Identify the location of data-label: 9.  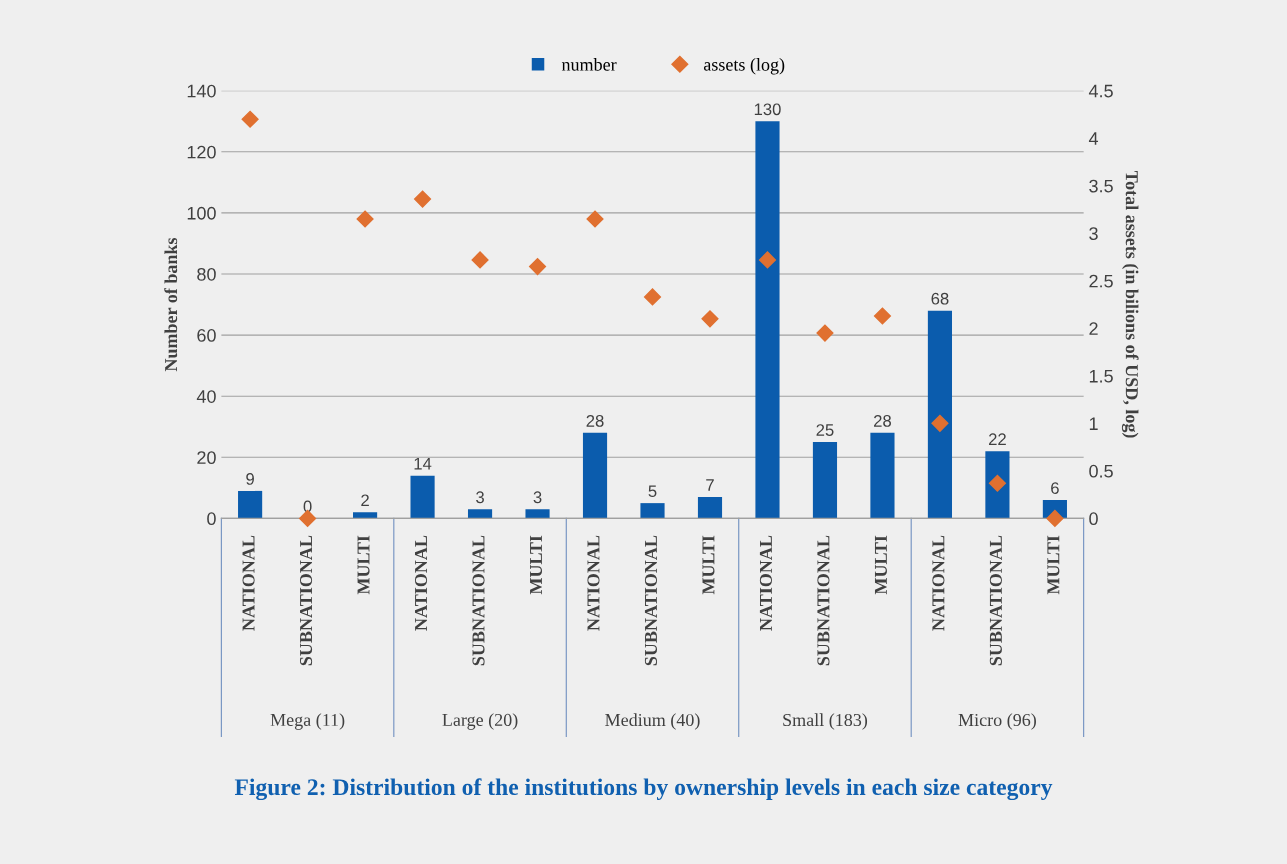
(250, 479).